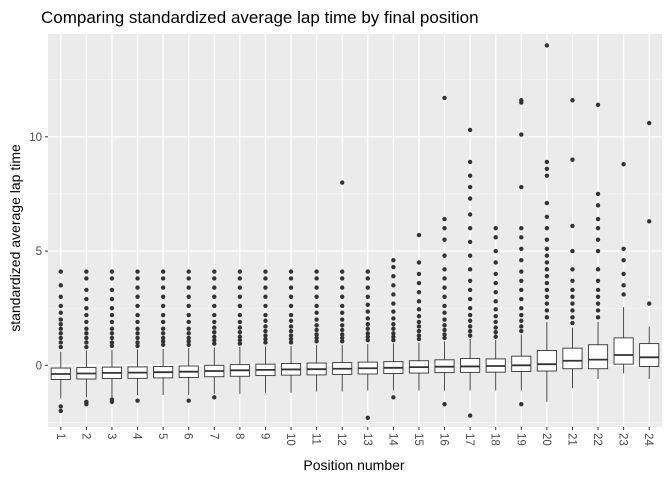 The height and width of the screenshot is (480, 672). Describe the element at coordinates (571, 439) in the screenshot. I see `x-tick-label: 21` at that location.